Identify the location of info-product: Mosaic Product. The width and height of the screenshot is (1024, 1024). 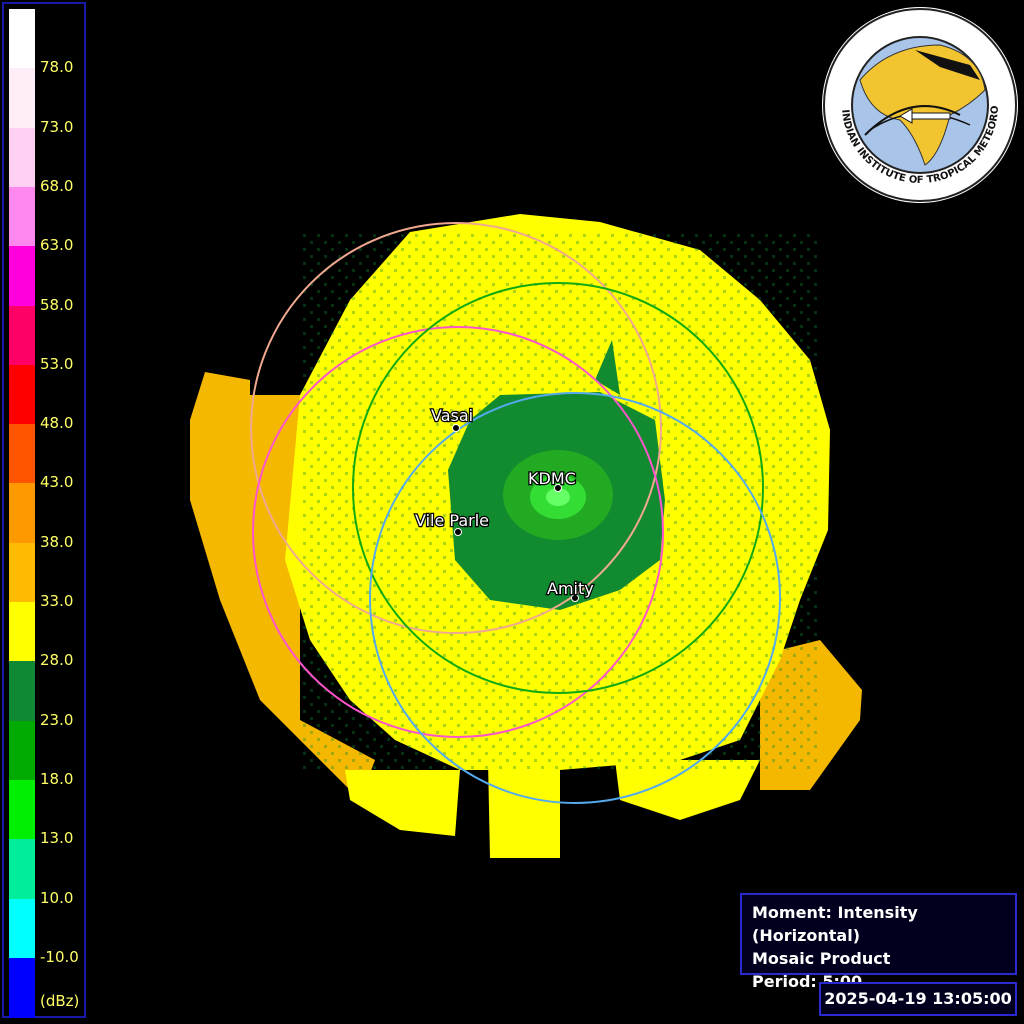
(821, 958).